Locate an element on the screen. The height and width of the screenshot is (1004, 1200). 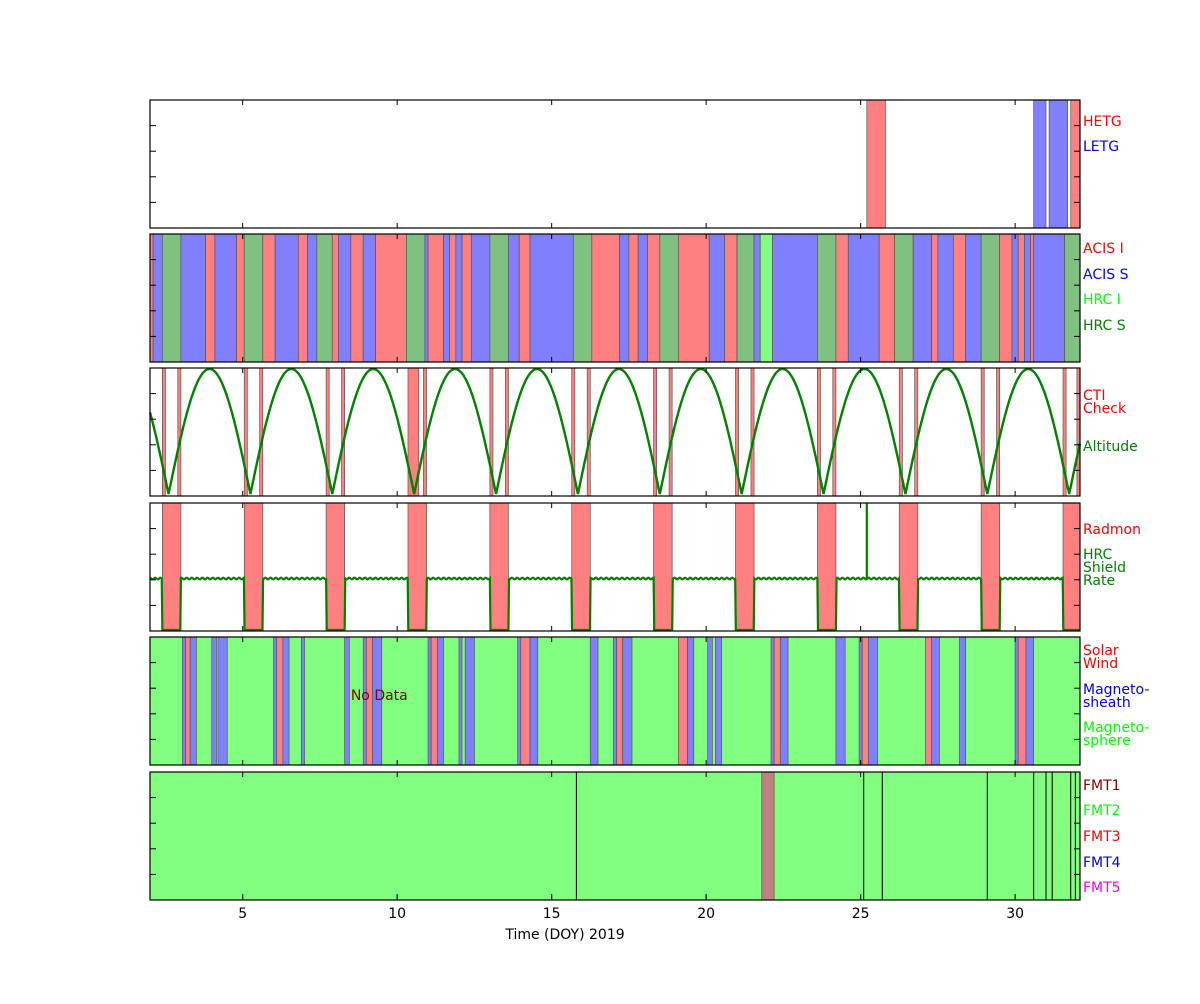
panel-gratings-legend-1: LETG is located at coordinates (1101, 147).